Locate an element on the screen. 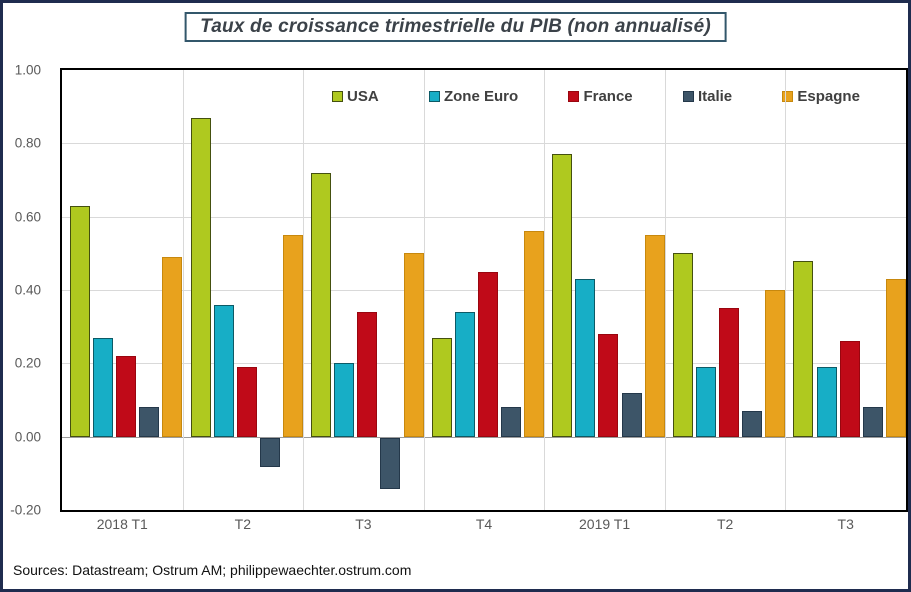  legend-label: Espagne is located at coordinates (828, 96).